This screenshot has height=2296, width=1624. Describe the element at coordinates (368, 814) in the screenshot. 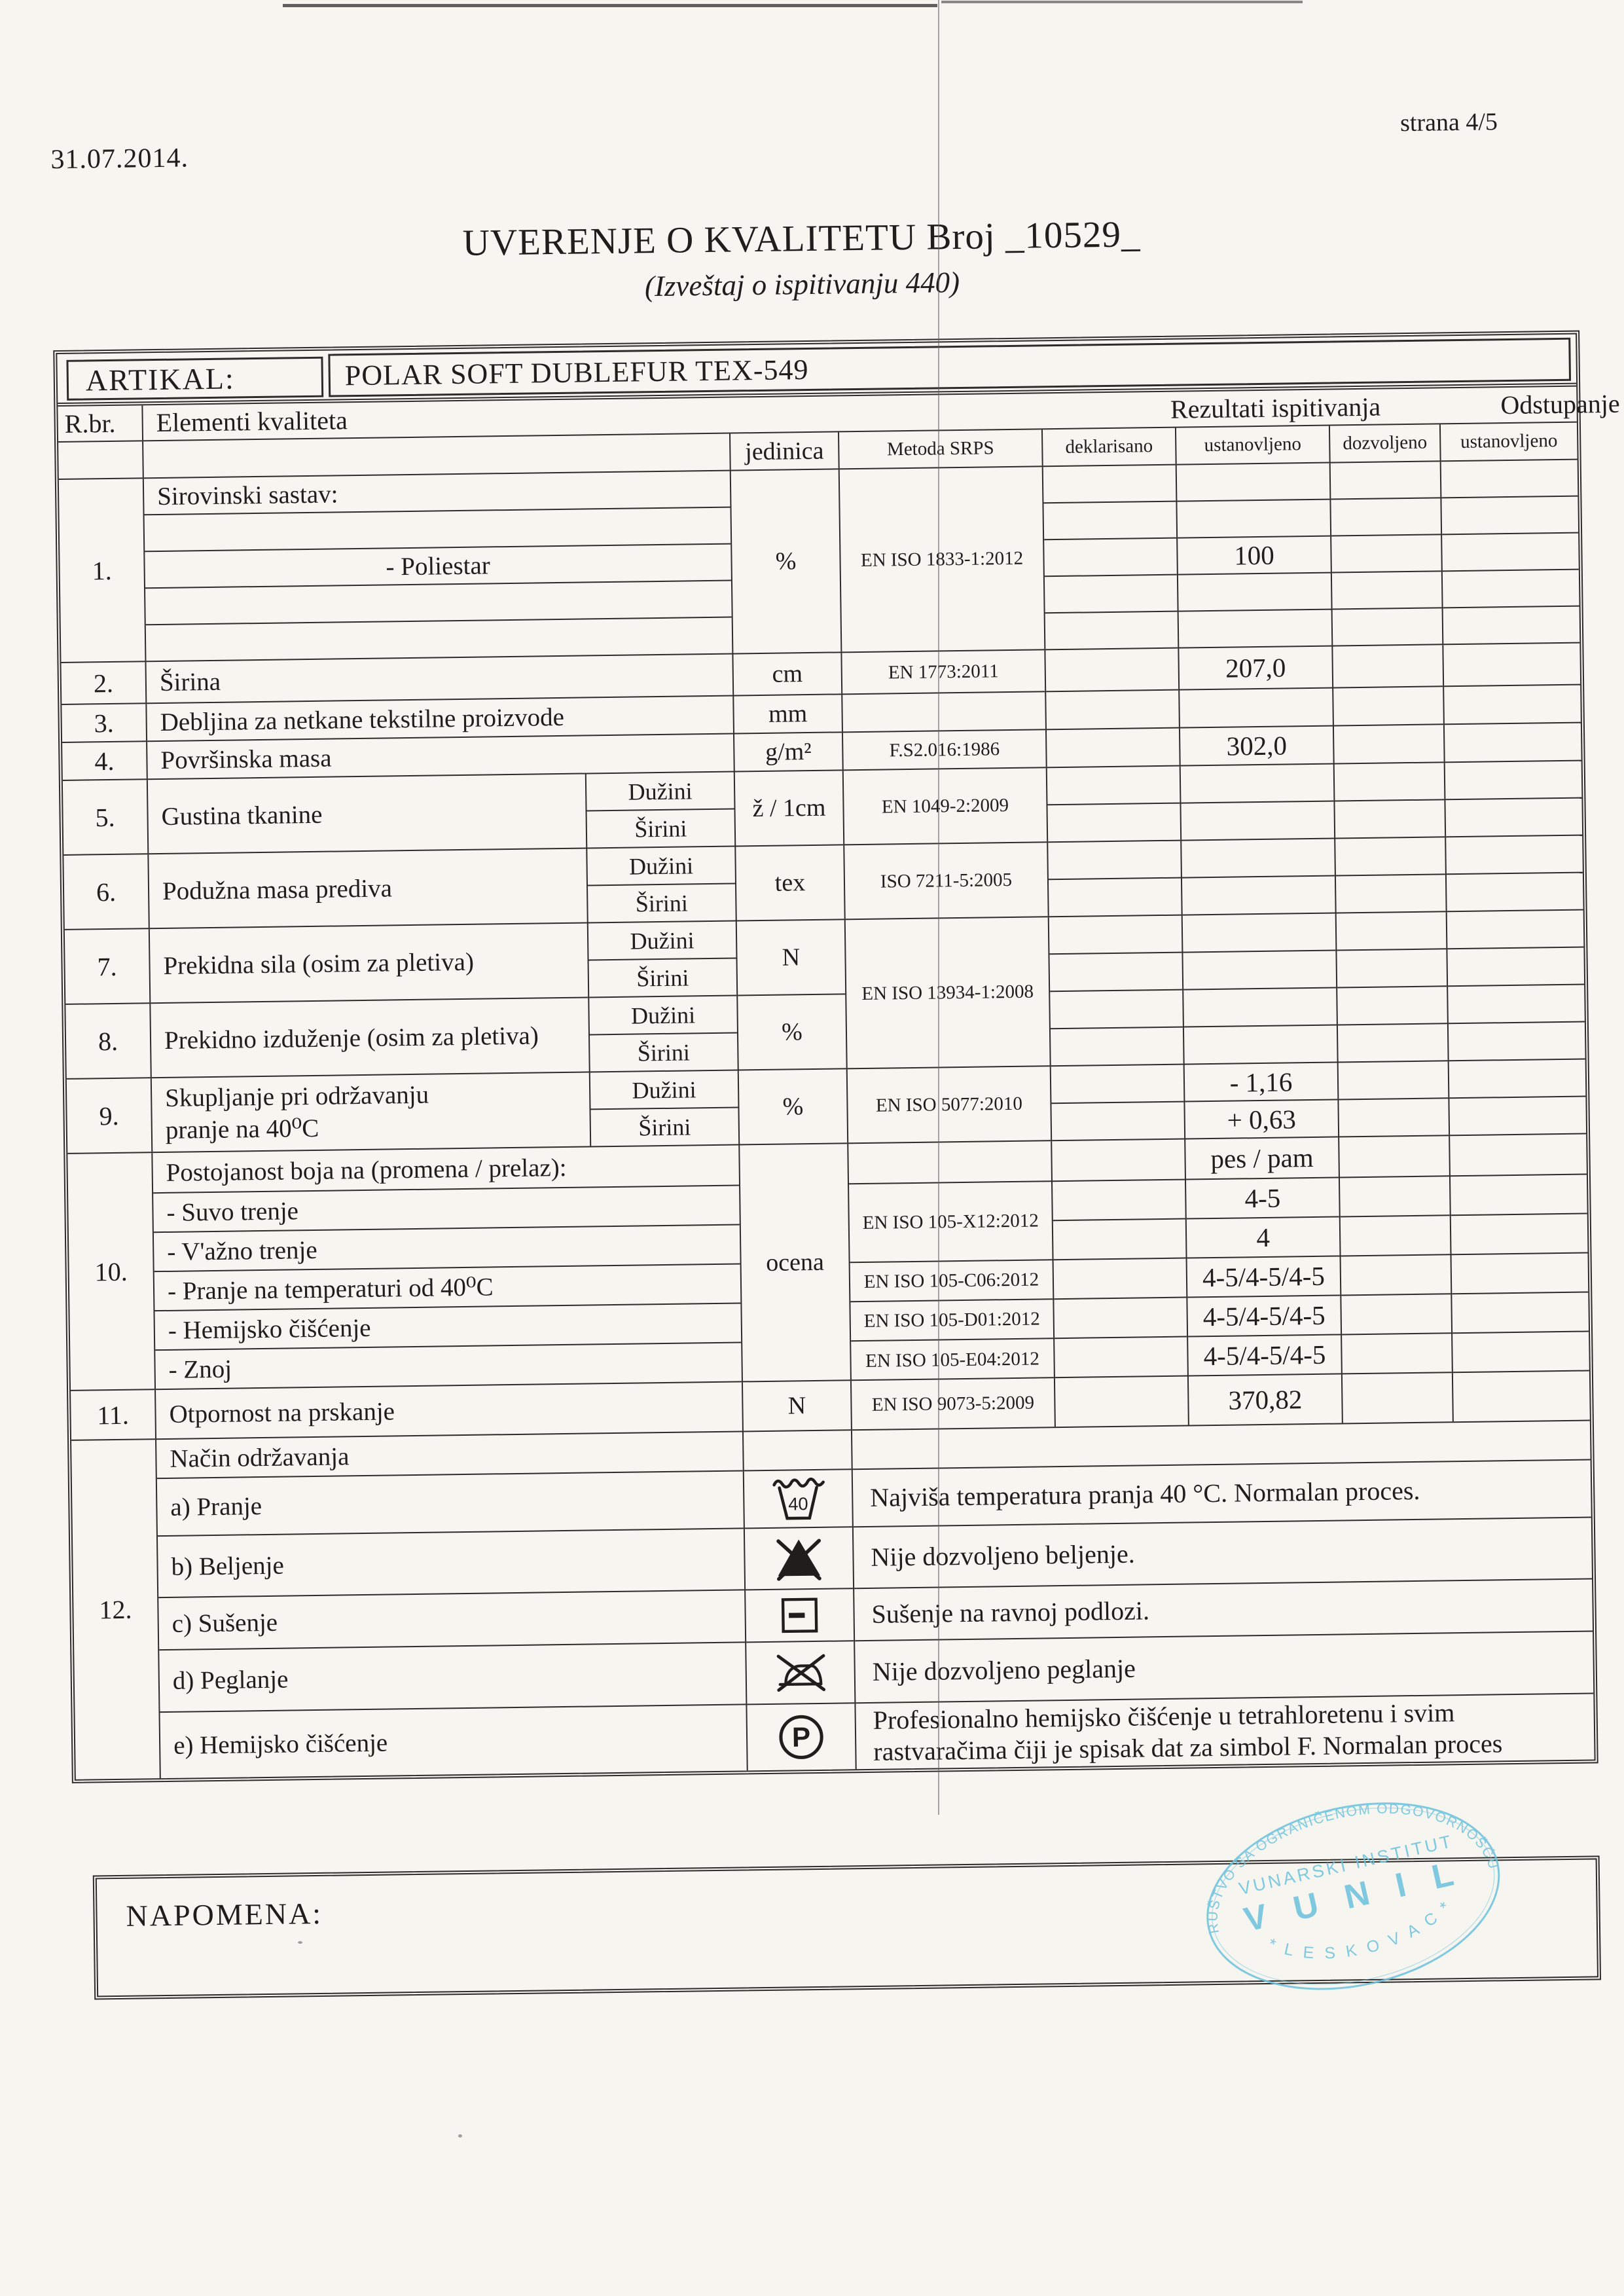

I see `element-cell: Gustina tkanine` at that location.